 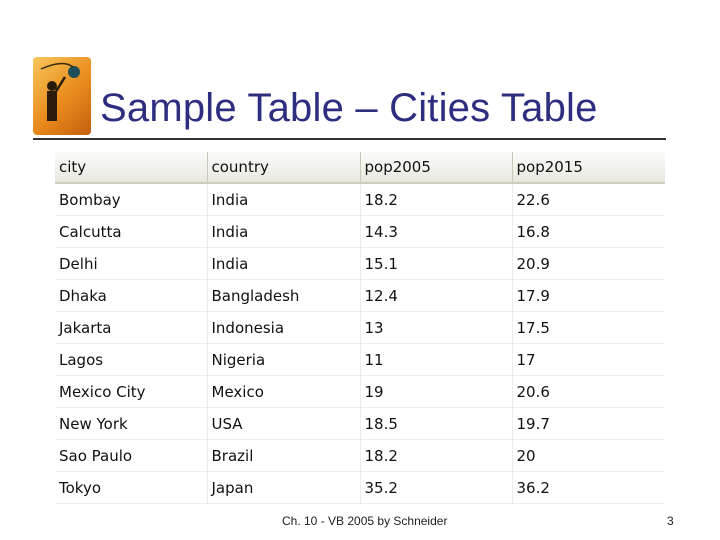 I want to click on cell-pop2005: 19, so click(x=436, y=391).